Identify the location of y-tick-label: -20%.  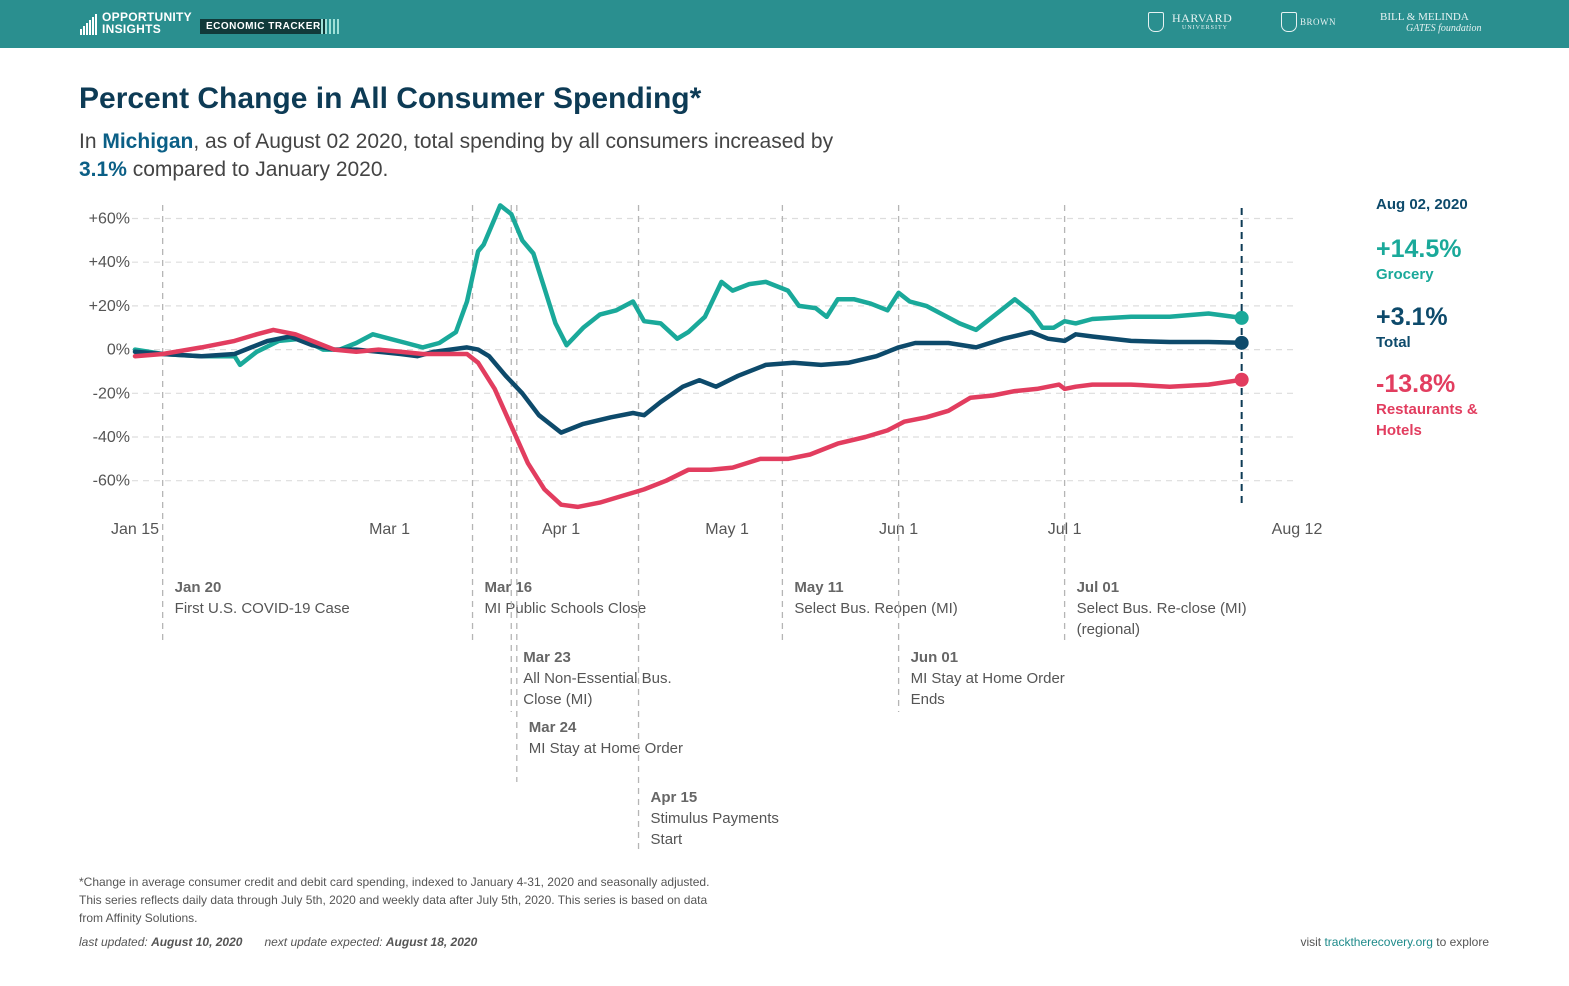
(111, 393).